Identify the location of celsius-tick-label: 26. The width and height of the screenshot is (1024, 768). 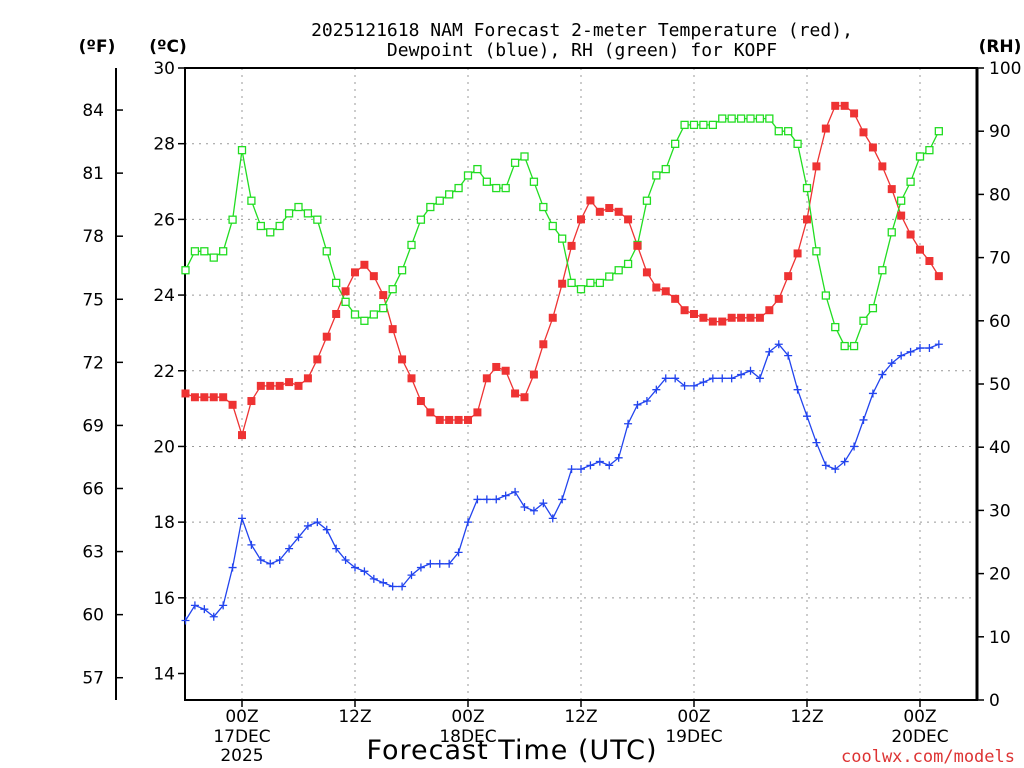
(164, 220).